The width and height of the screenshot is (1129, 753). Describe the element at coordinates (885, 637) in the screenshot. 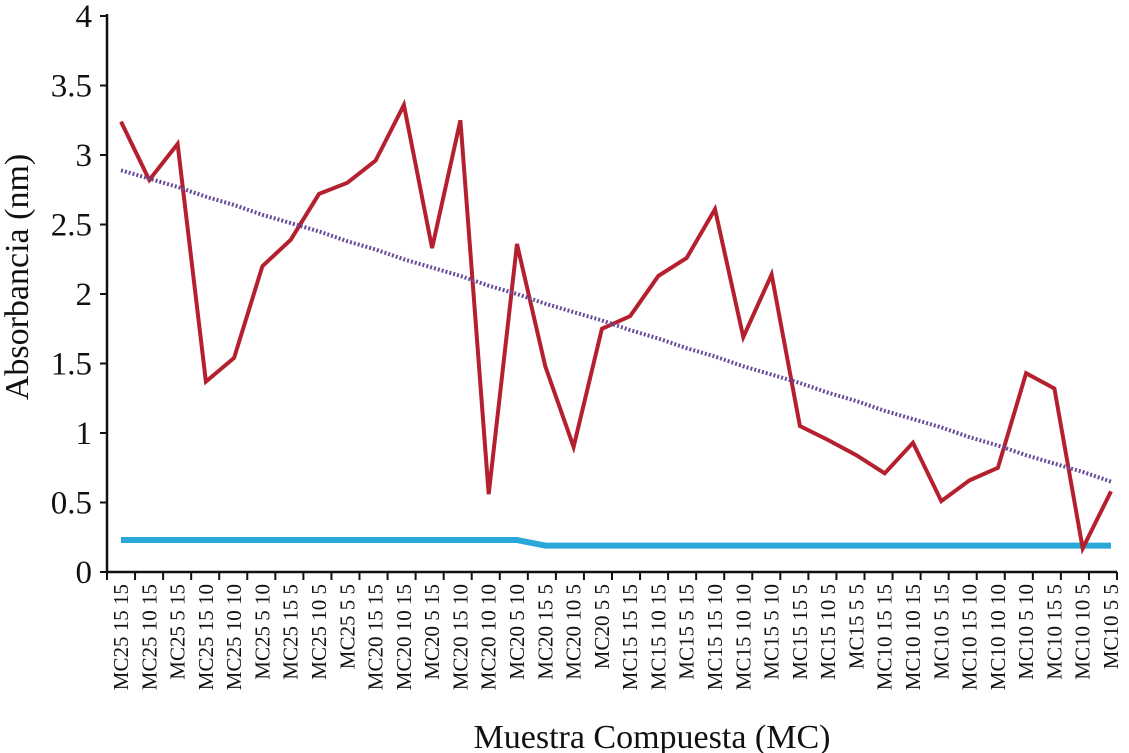

I see `x-category-label: MC10 15 15` at that location.